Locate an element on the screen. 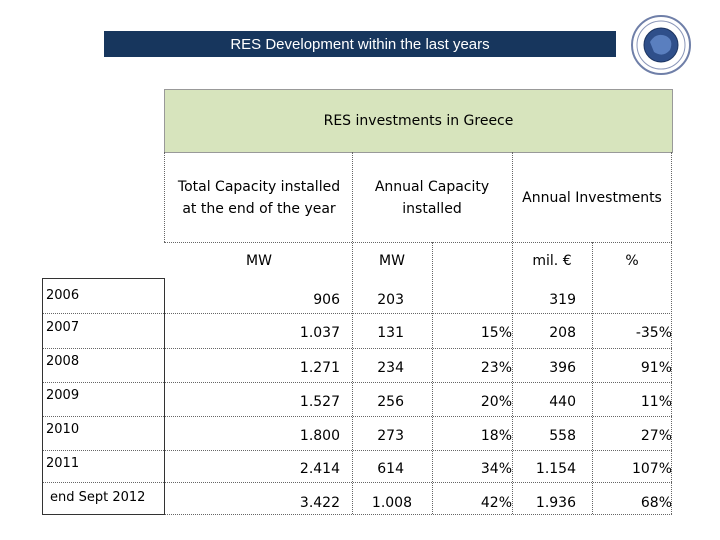 This screenshot has width=720, height=540. cell-annual: 131 is located at coordinates (390, 333).